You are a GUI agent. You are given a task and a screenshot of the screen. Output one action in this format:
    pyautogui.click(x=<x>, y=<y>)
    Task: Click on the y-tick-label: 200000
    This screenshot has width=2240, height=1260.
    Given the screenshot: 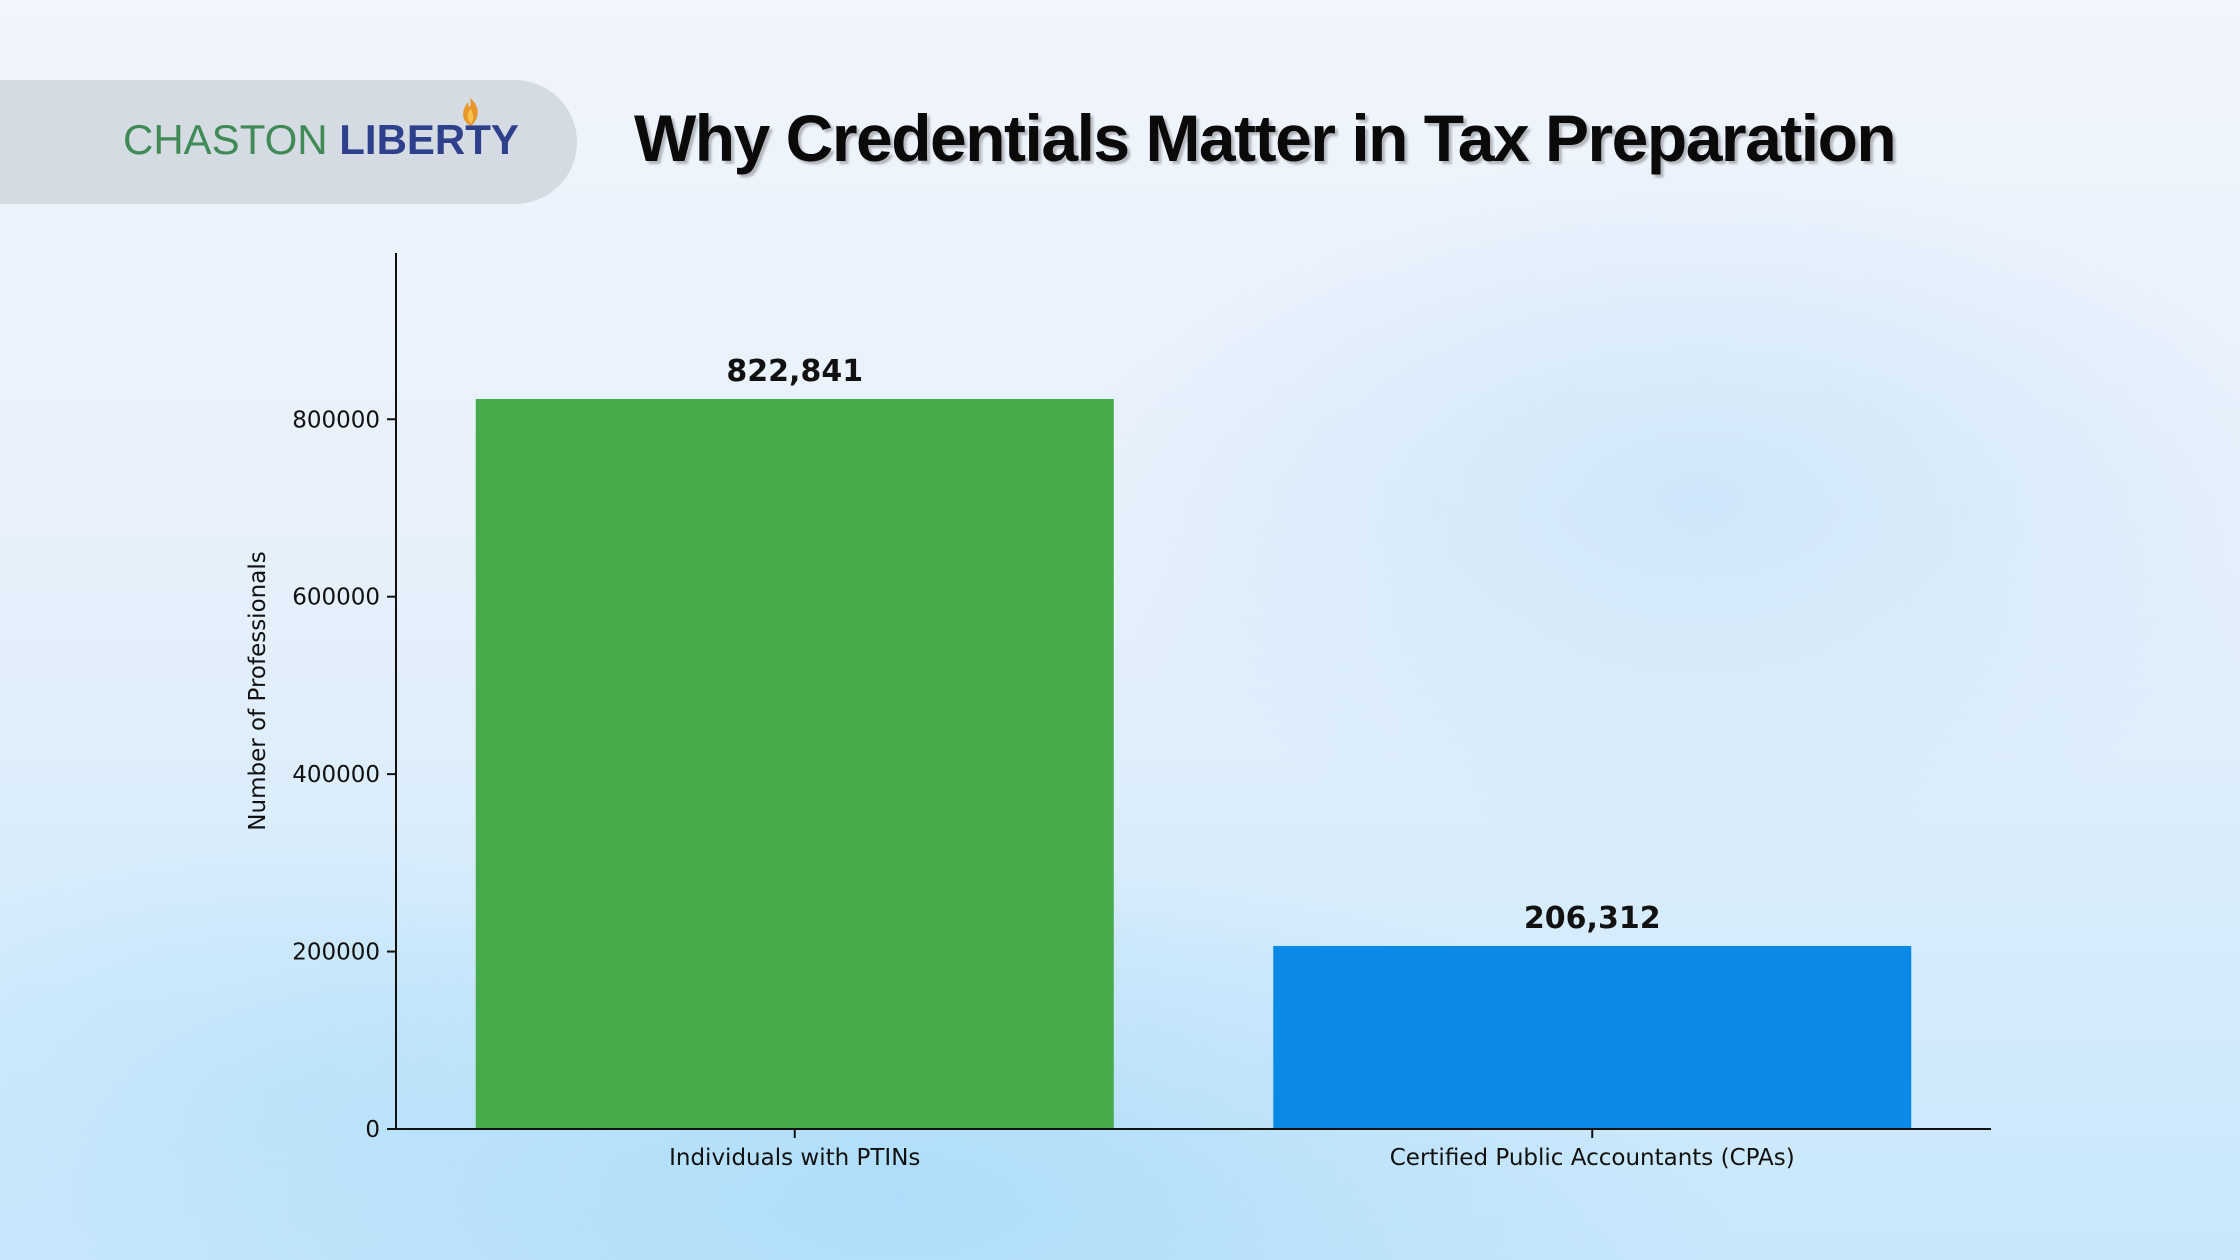 What is the action you would take?
    pyautogui.click(x=336, y=953)
    